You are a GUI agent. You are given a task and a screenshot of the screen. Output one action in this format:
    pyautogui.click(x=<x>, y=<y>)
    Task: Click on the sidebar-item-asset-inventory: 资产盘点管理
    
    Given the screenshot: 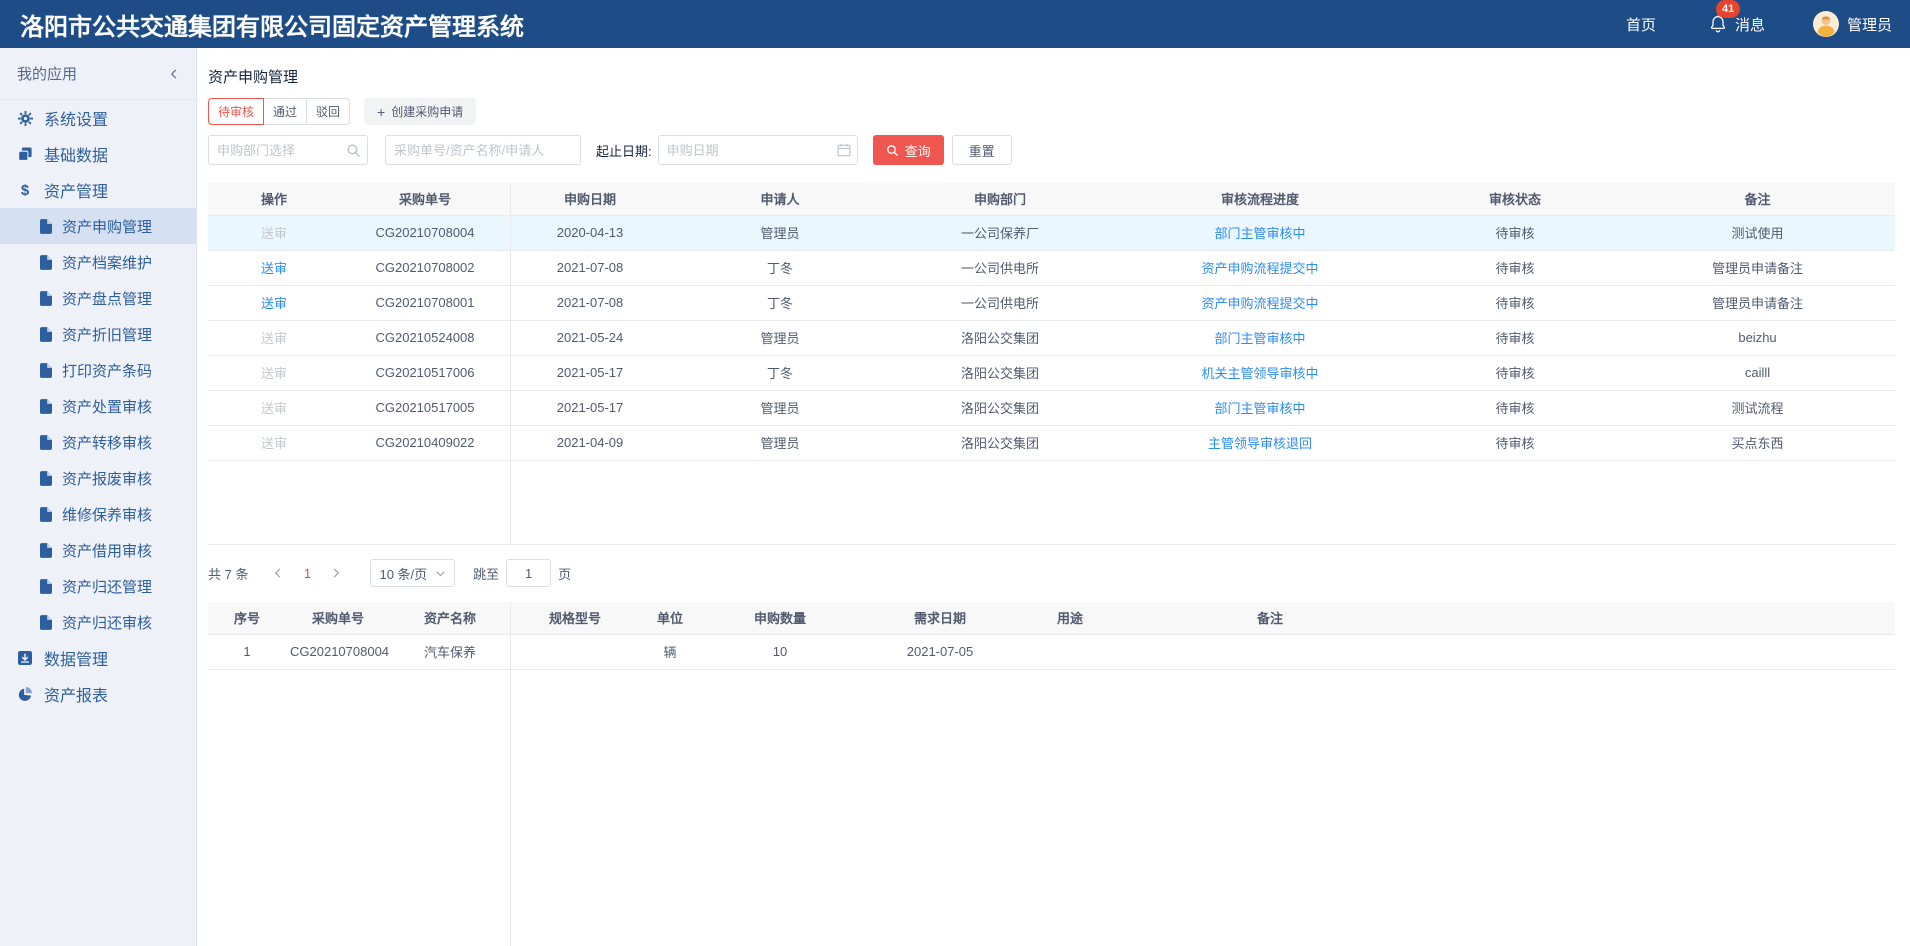 What is the action you would take?
    pyautogui.click(x=98, y=298)
    